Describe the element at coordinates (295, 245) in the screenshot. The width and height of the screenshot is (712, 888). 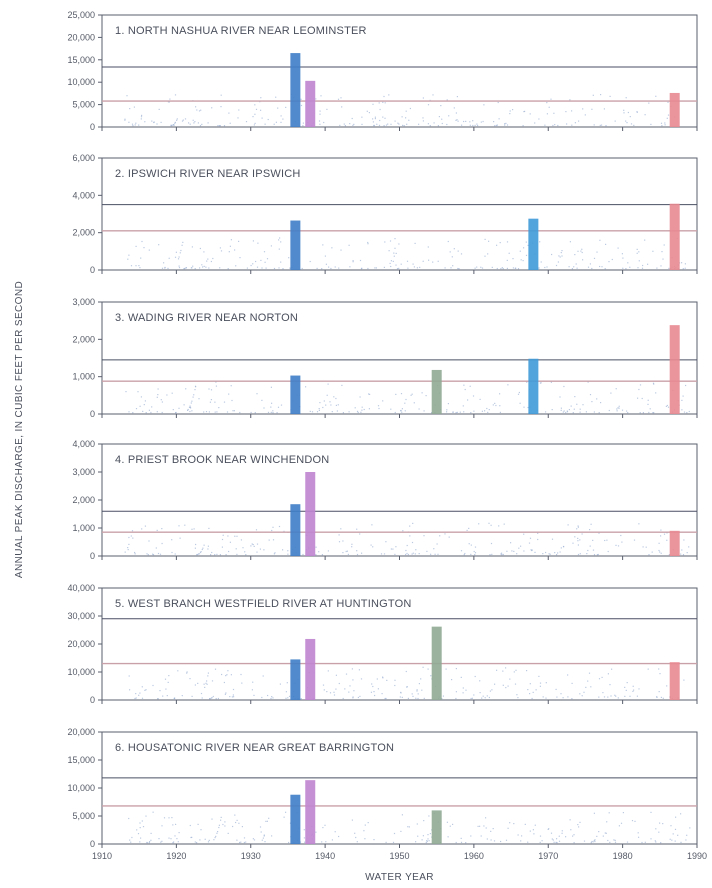
I see `bar-1936` at that location.